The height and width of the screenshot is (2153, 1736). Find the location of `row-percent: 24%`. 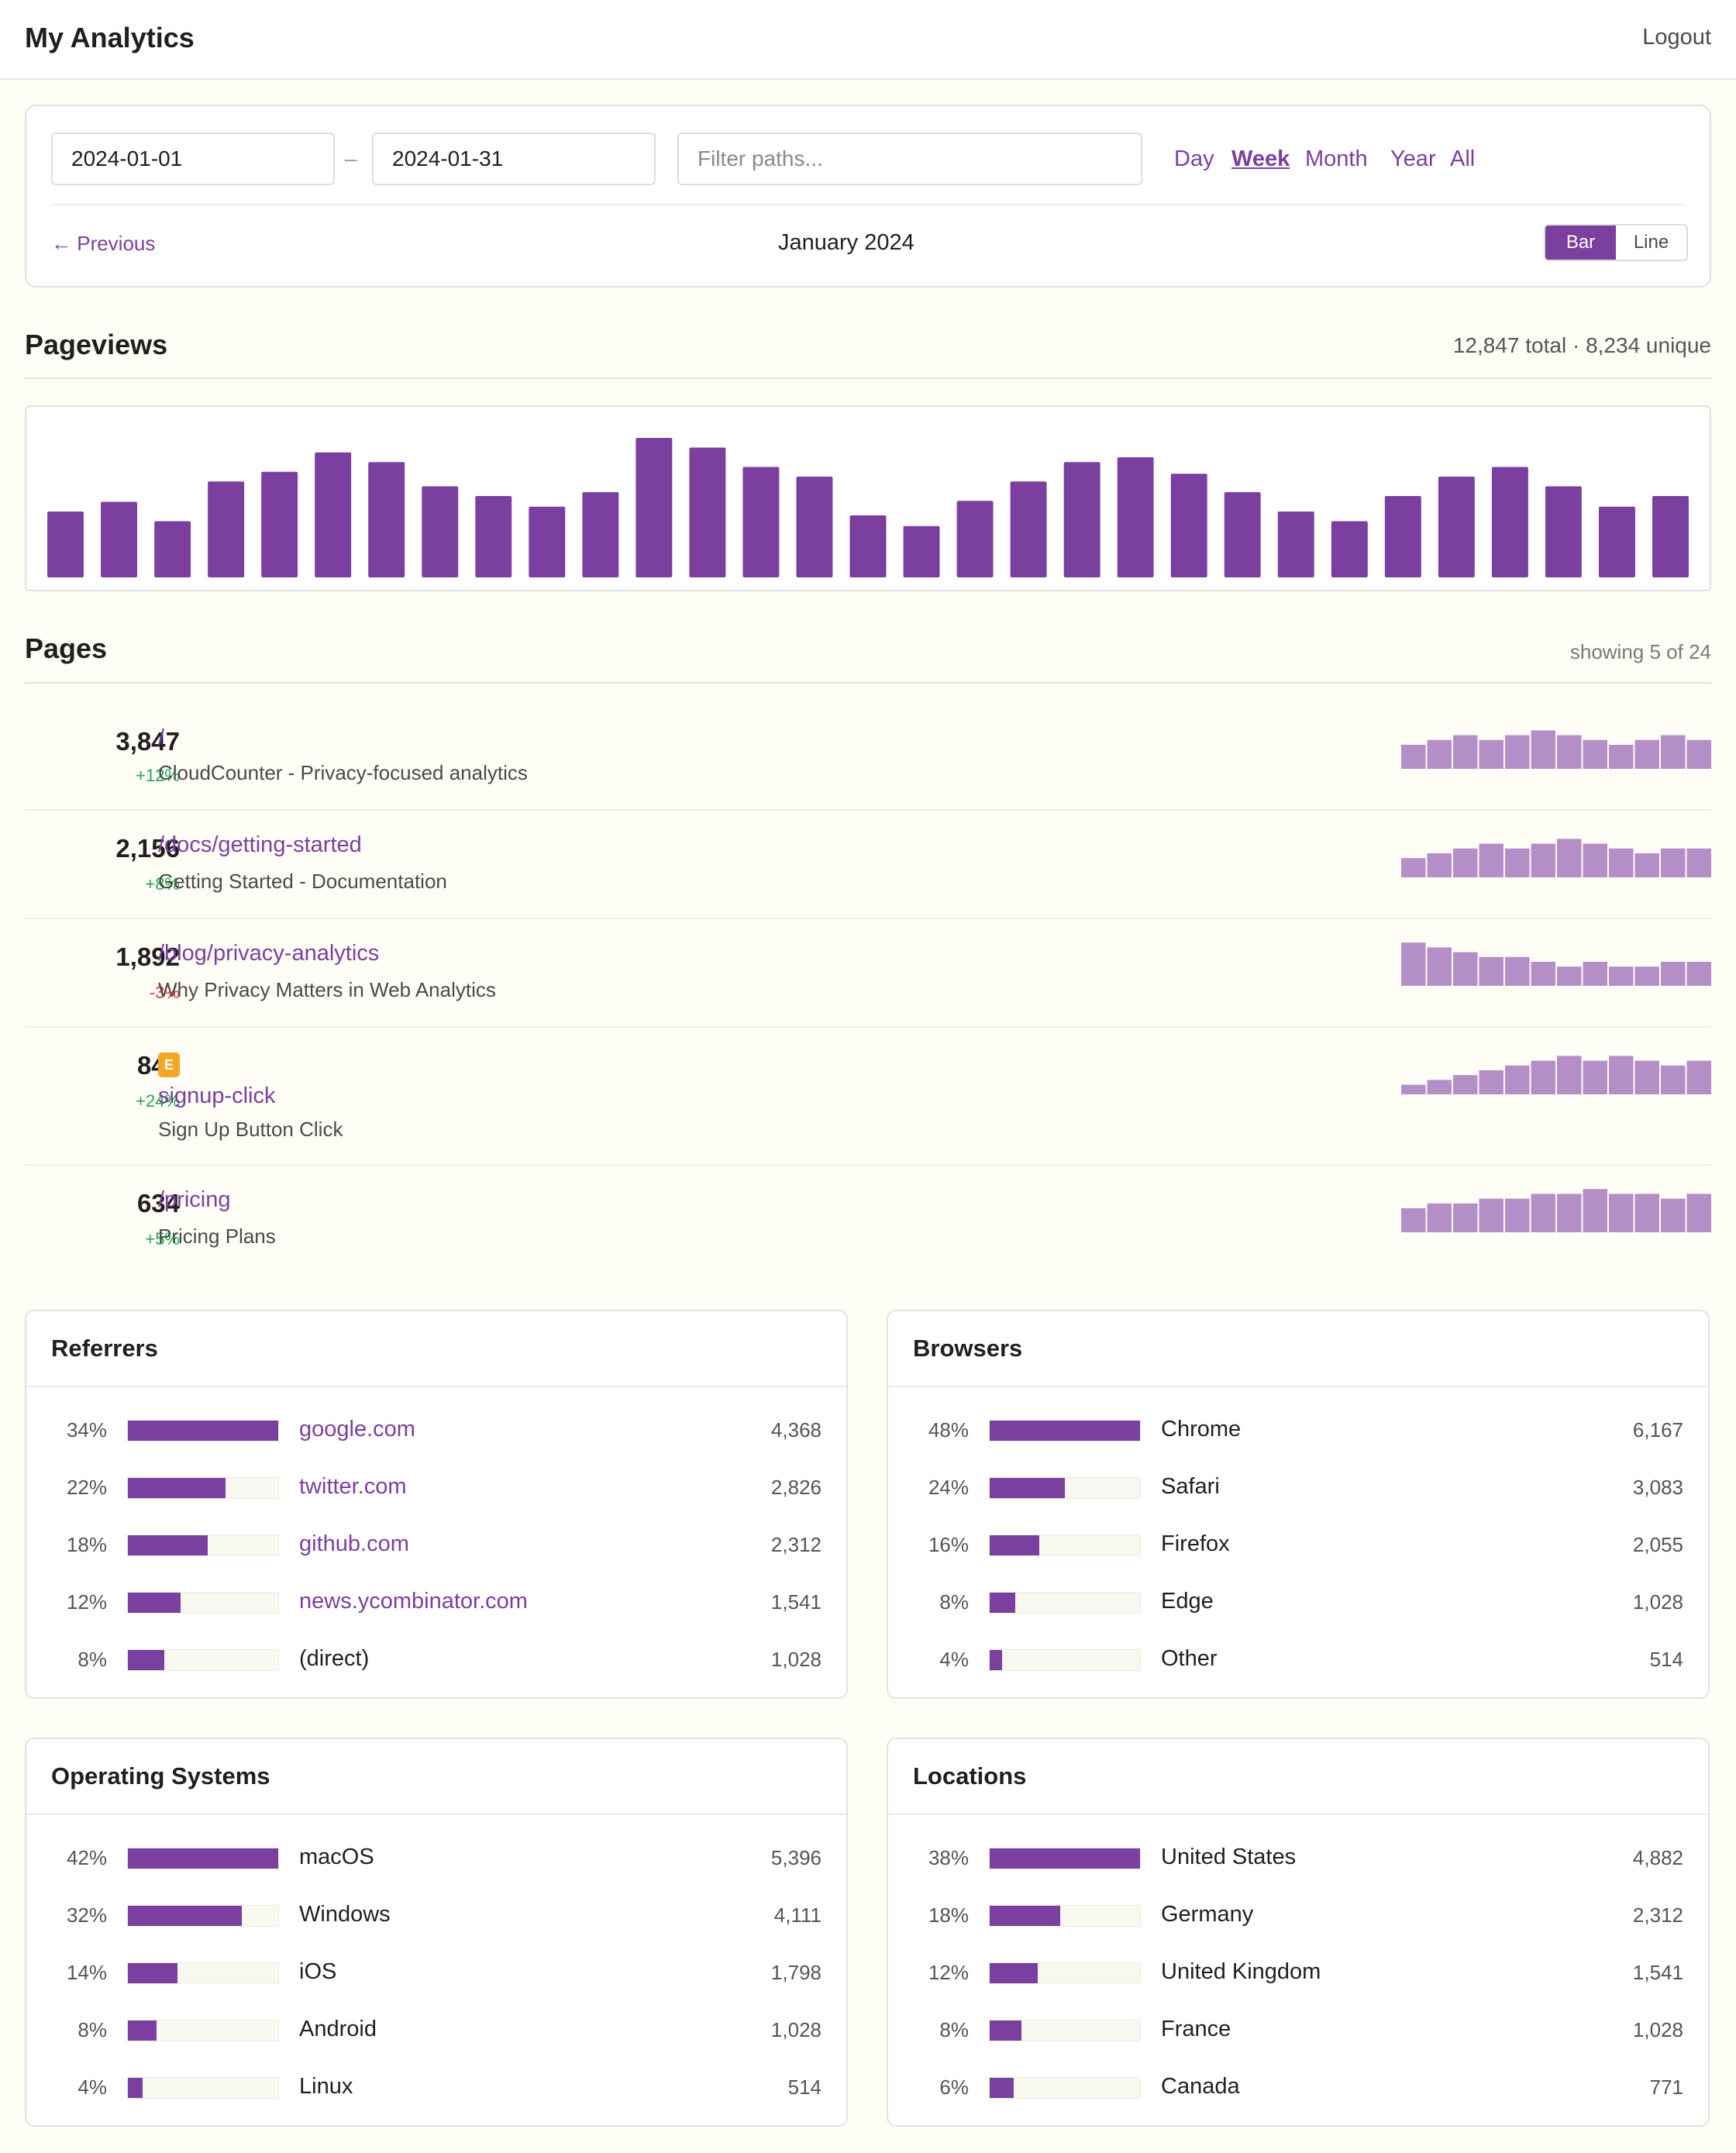

row-percent: 24% is located at coordinates (948, 1488).